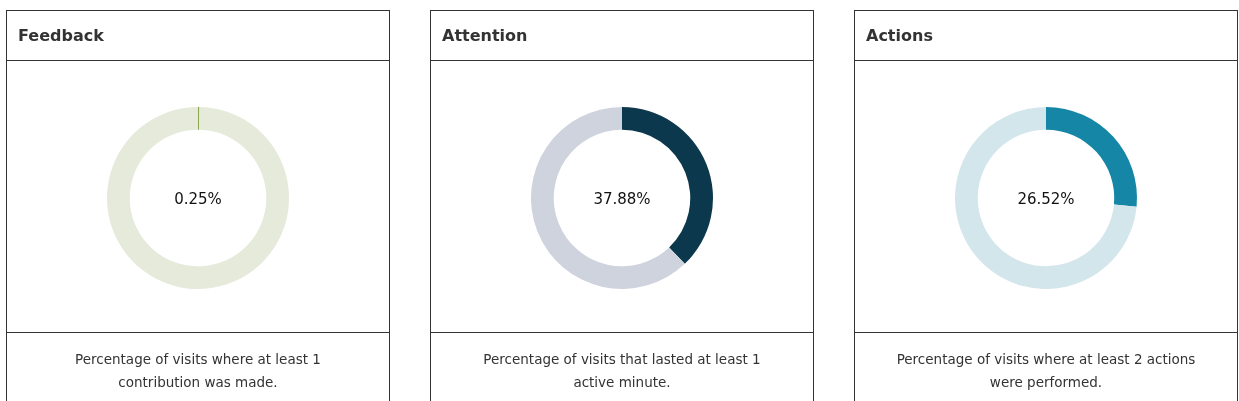 This screenshot has height=401, width=1239. I want to click on text: 37.88%, so click(622, 199).